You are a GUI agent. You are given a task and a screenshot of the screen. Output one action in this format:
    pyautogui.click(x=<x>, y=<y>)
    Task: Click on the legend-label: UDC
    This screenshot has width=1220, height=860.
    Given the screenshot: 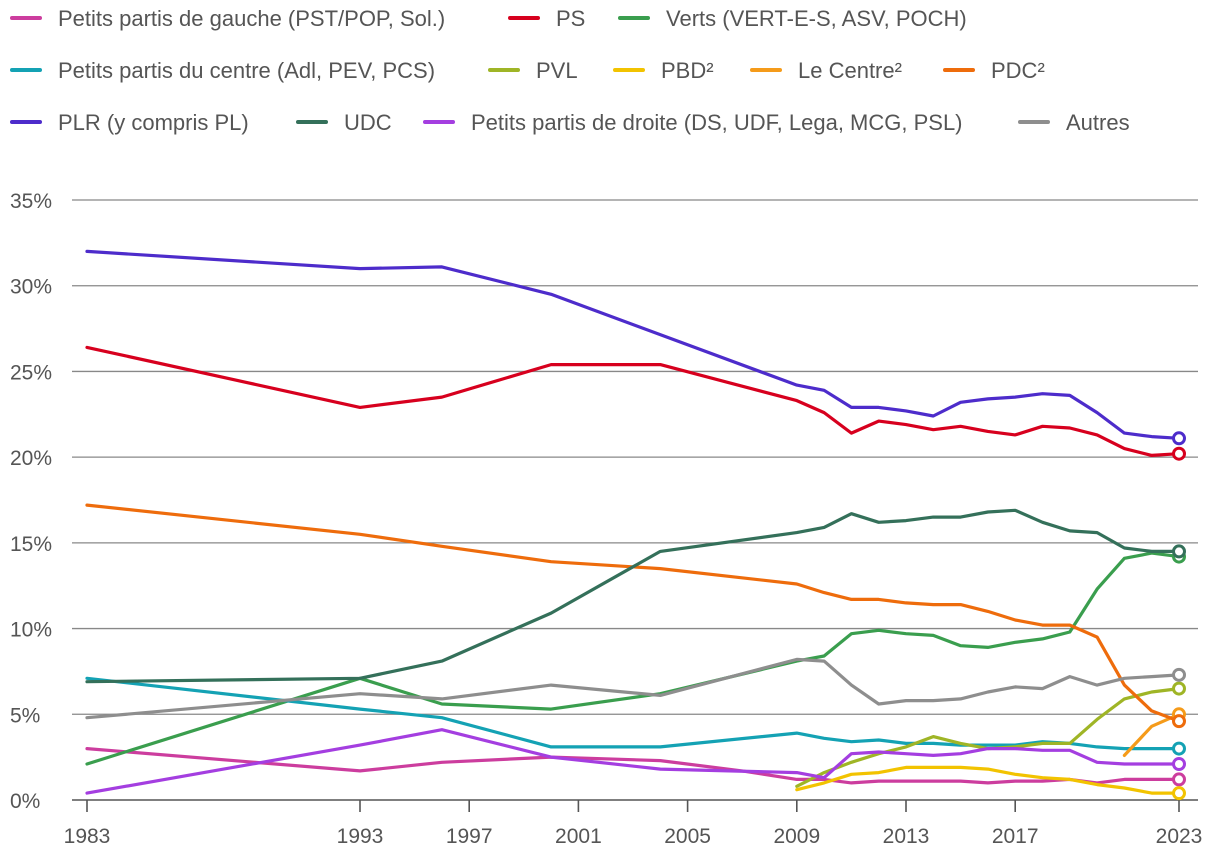 What is the action you would take?
    pyautogui.click(x=368, y=122)
    